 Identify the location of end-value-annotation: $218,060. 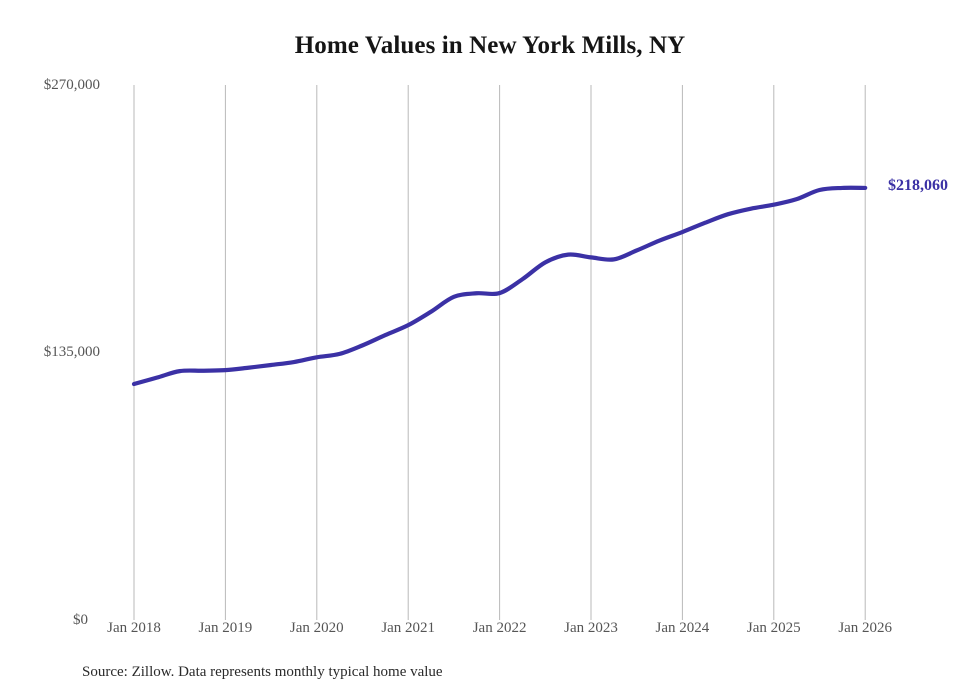
(918, 185).